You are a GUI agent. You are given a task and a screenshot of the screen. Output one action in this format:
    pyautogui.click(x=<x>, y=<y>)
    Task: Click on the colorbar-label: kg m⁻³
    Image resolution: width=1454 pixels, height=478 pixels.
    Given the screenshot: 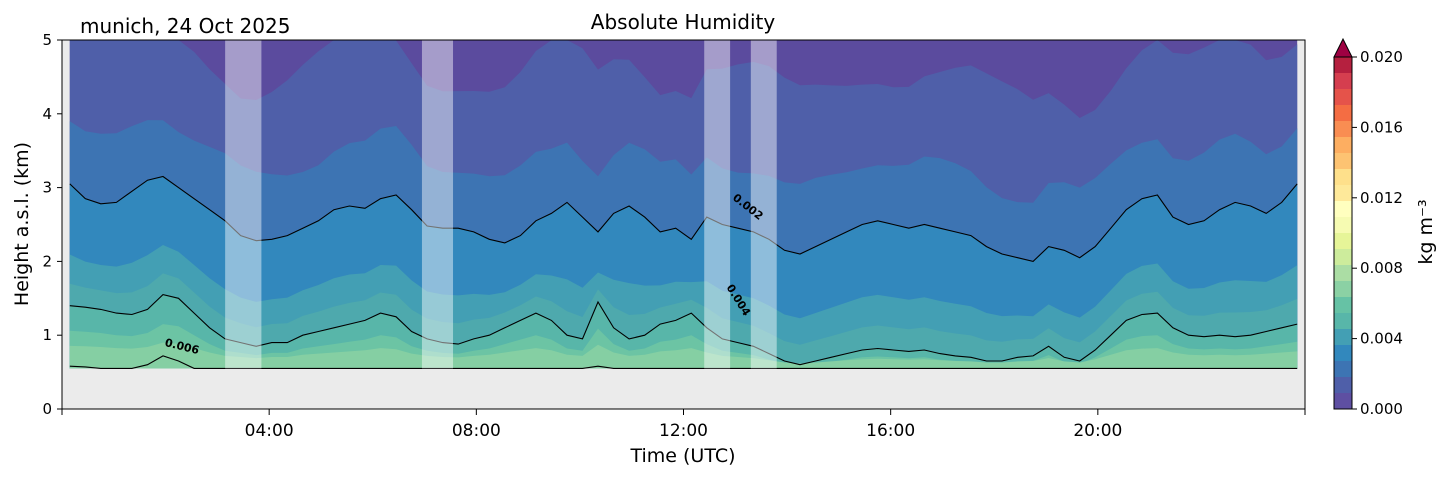 What is the action you would take?
    pyautogui.click(x=1426, y=231)
    